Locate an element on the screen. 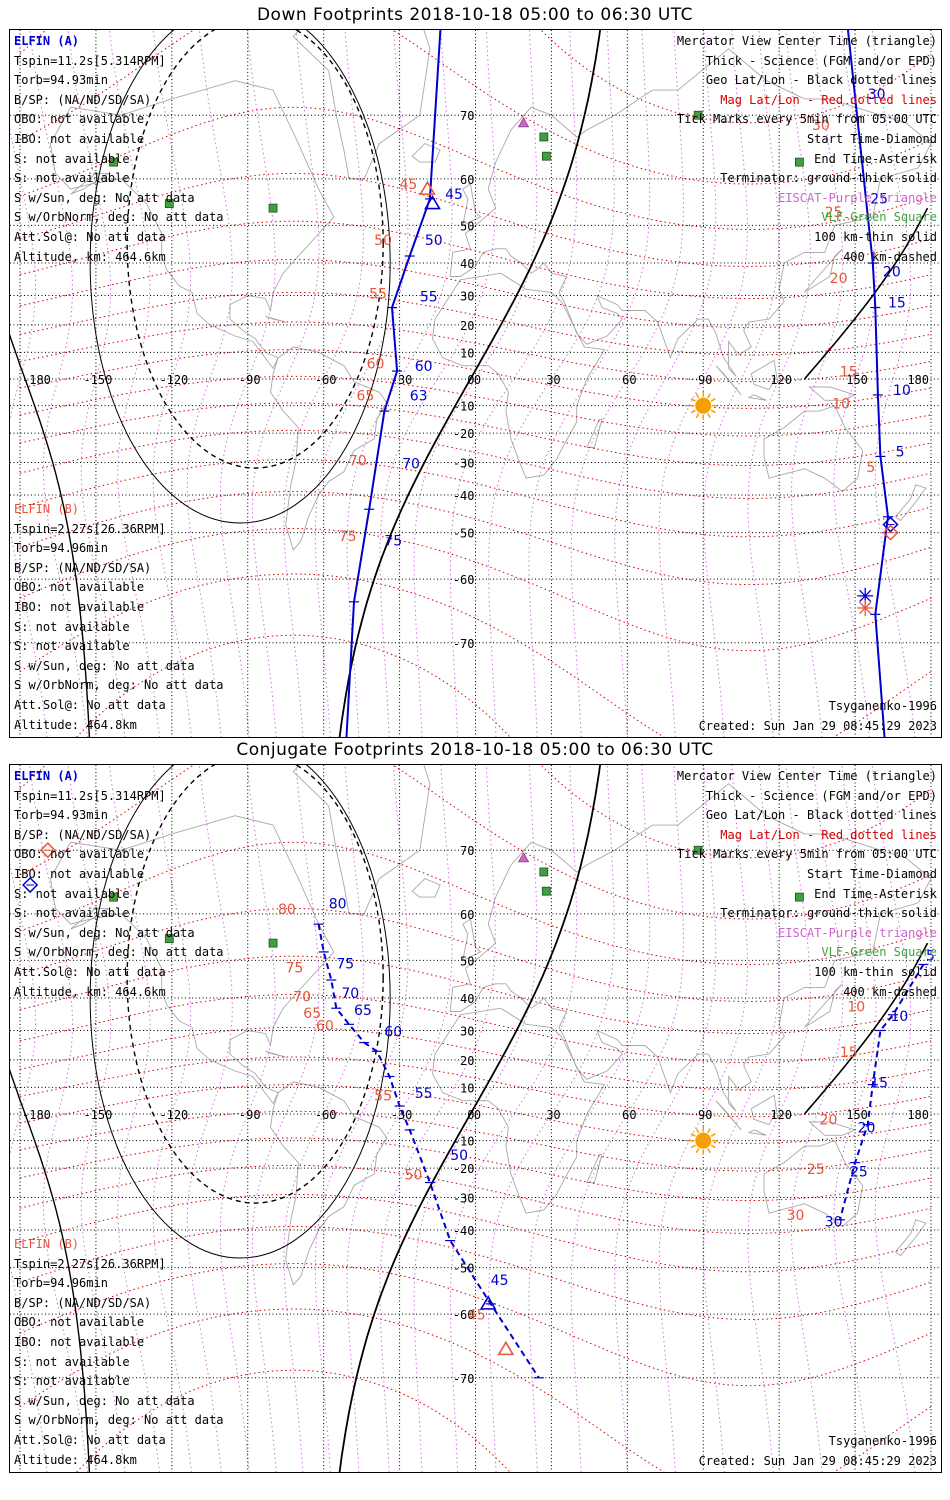 The height and width of the screenshot is (1500, 950). lat-label: 30 is located at coordinates (467, 1032).